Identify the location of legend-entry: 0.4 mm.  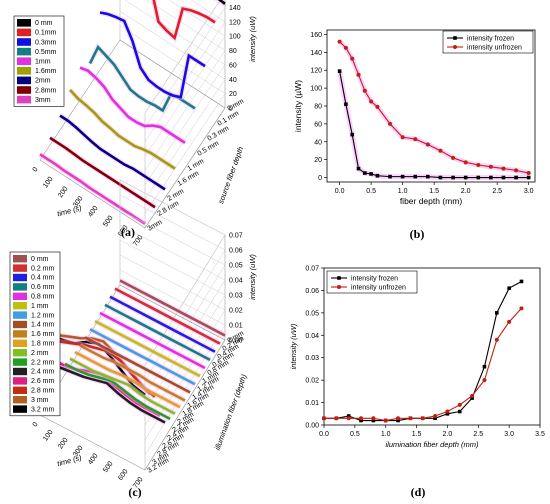
(43, 278).